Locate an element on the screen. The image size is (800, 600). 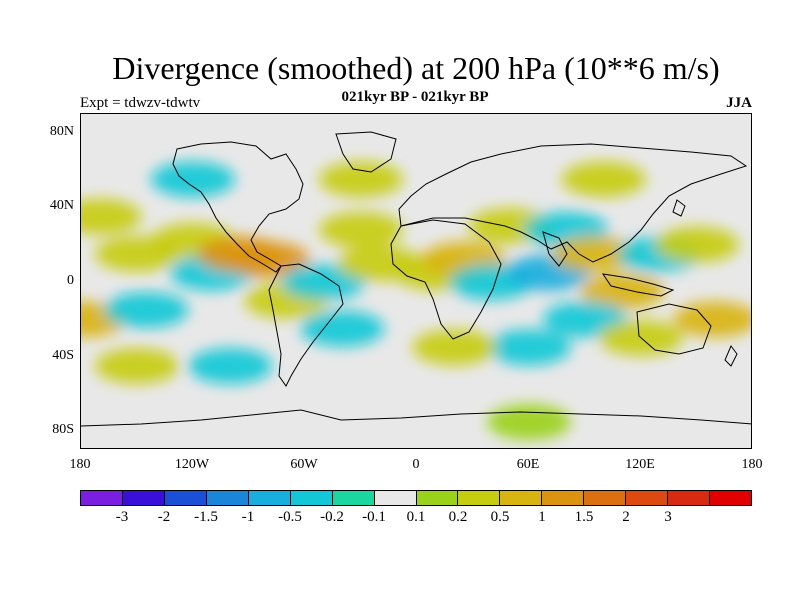
lat-tick-label: 80N is located at coordinates (61, 131).